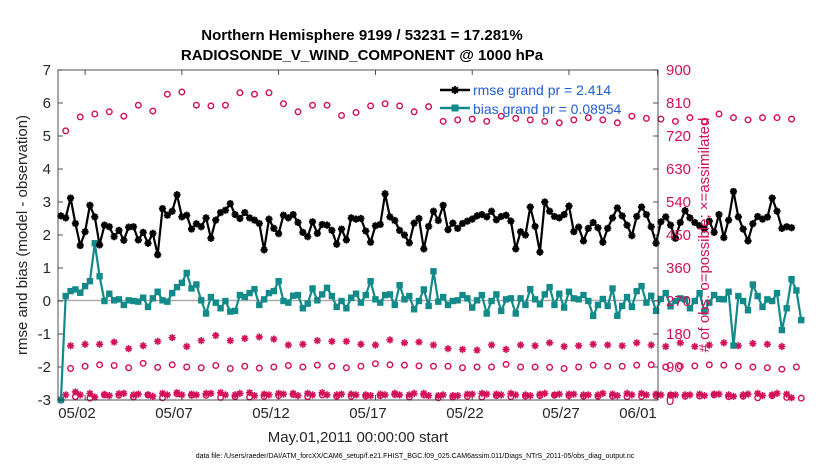 This screenshot has width=830, height=470. What do you see at coordinates (678, 169) in the screenshot?
I see `y-right-tick-label: 630` at bounding box center [678, 169].